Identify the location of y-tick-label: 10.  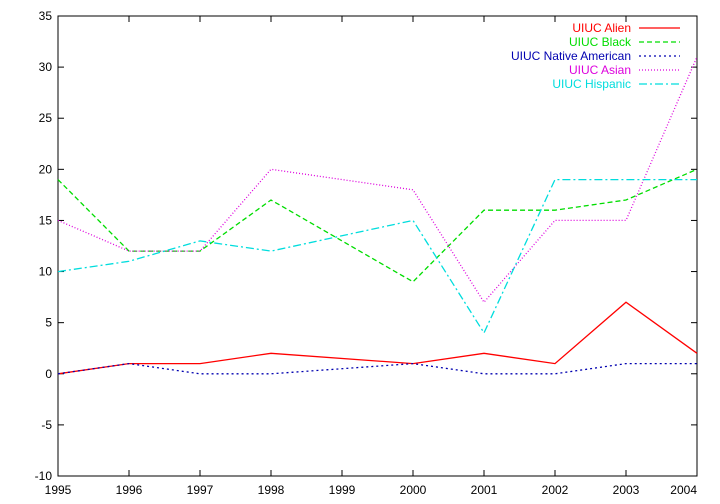
(46, 272).